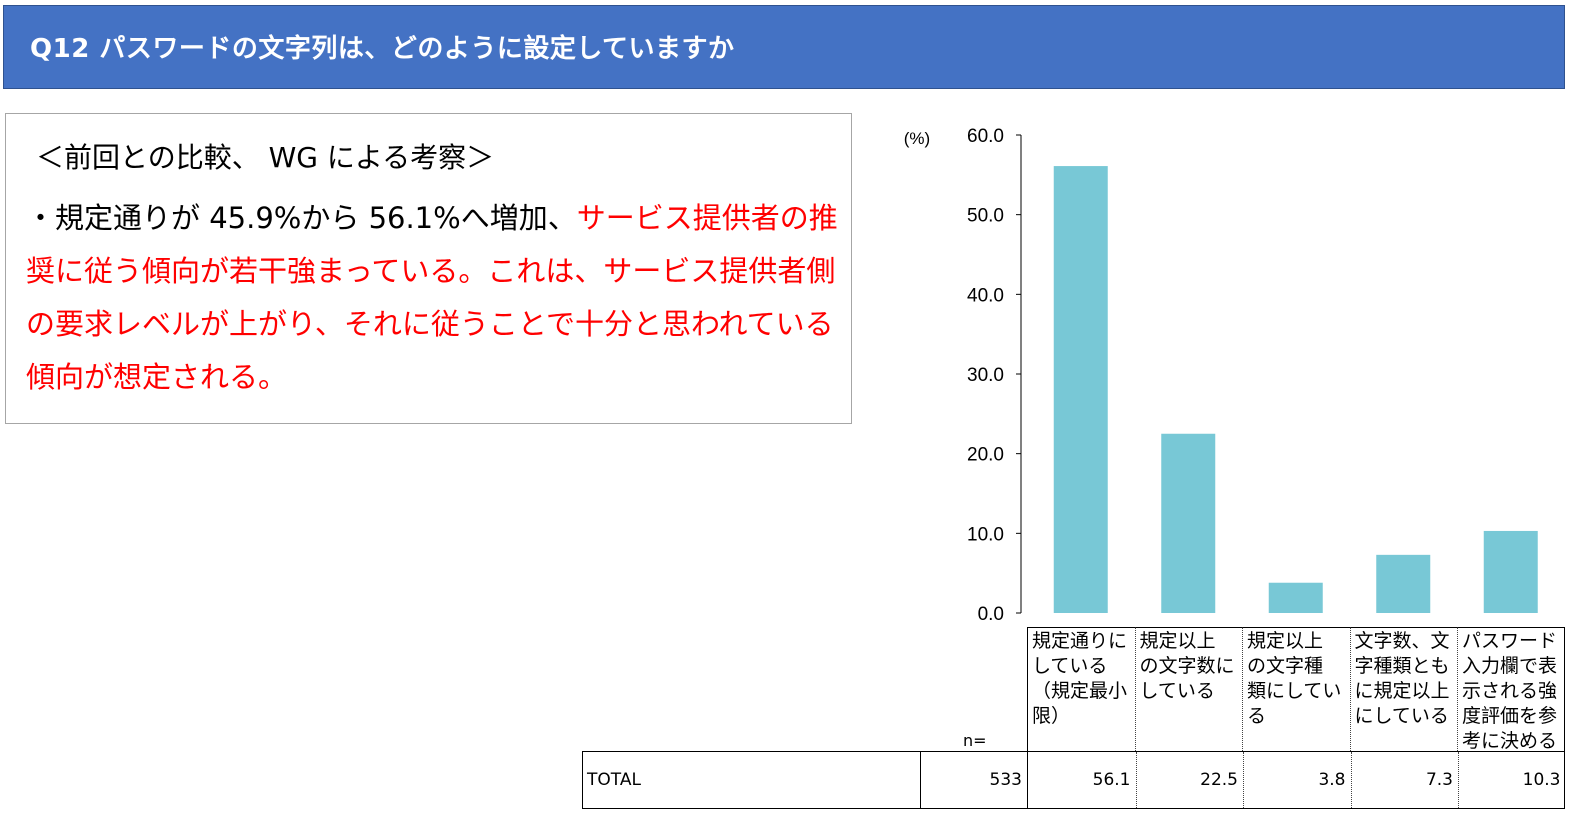  What do you see at coordinates (1285, 666) in the screenshot?
I see `category-label-line: の文字種` at bounding box center [1285, 666].